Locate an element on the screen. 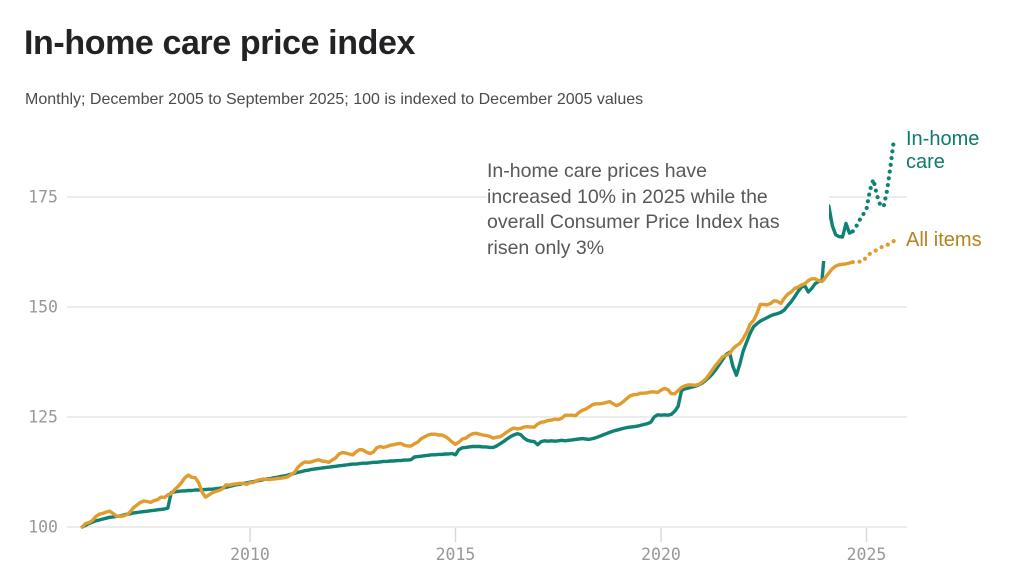 This screenshot has width=1024, height=575. svg-text: 125 is located at coordinates (43, 417).